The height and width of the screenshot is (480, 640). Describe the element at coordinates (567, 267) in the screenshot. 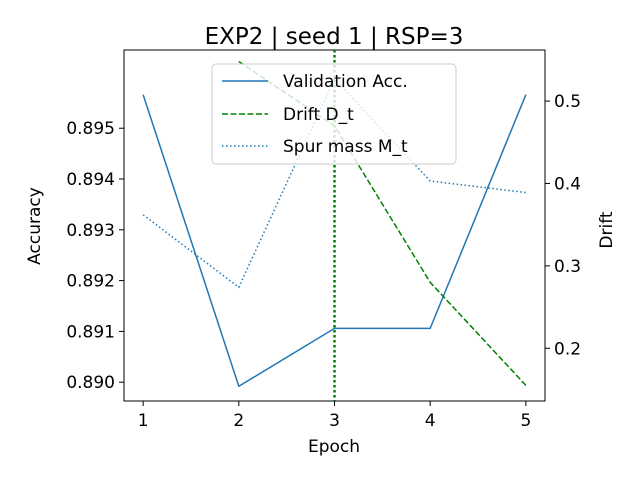

I see `y-right-tick-label: 0.3` at that location.